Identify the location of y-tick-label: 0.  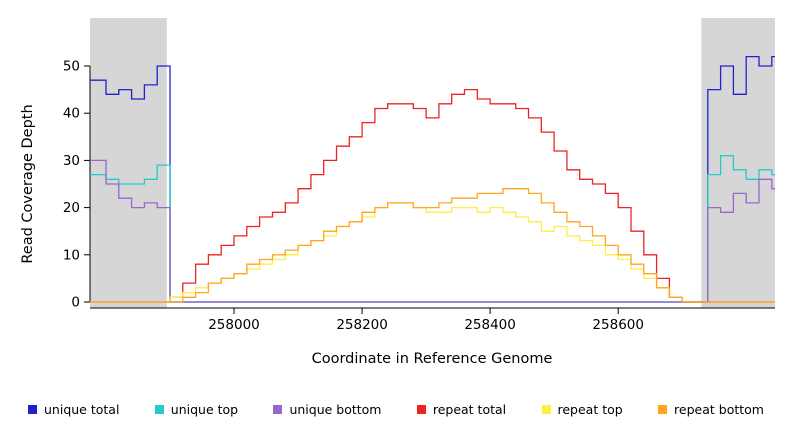
(75, 303).